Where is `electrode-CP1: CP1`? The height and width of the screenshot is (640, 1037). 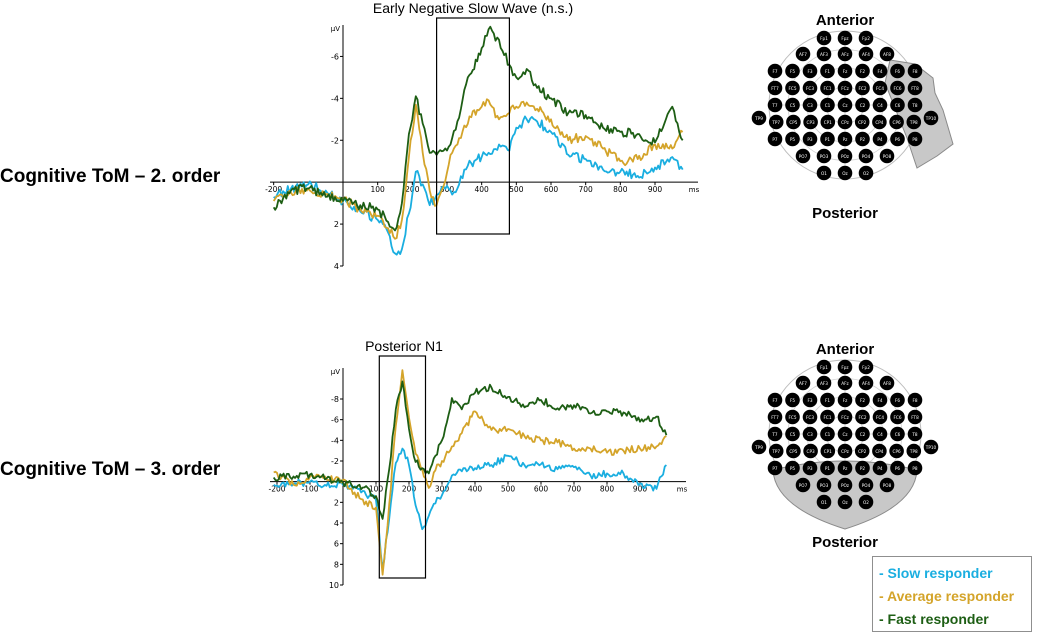 electrode-CP1: CP1 is located at coordinates (828, 122).